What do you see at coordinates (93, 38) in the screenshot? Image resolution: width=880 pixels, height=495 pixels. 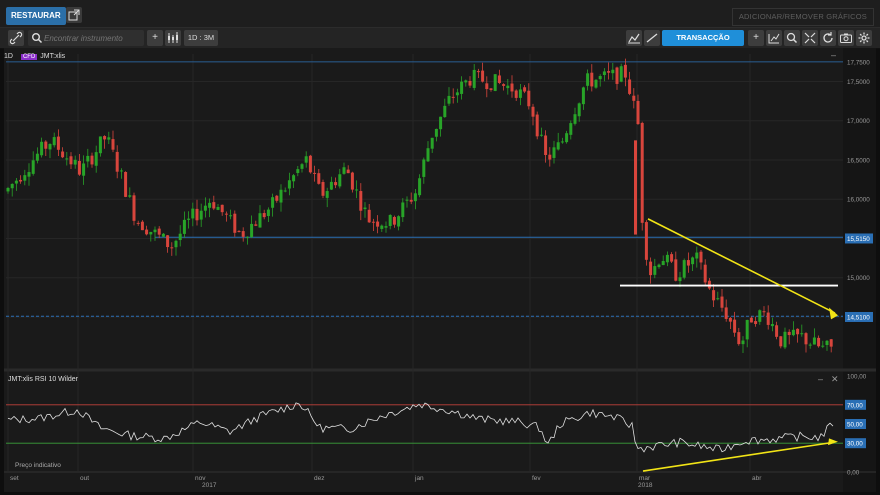 I see `search-input` at bounding box center [93, 38].